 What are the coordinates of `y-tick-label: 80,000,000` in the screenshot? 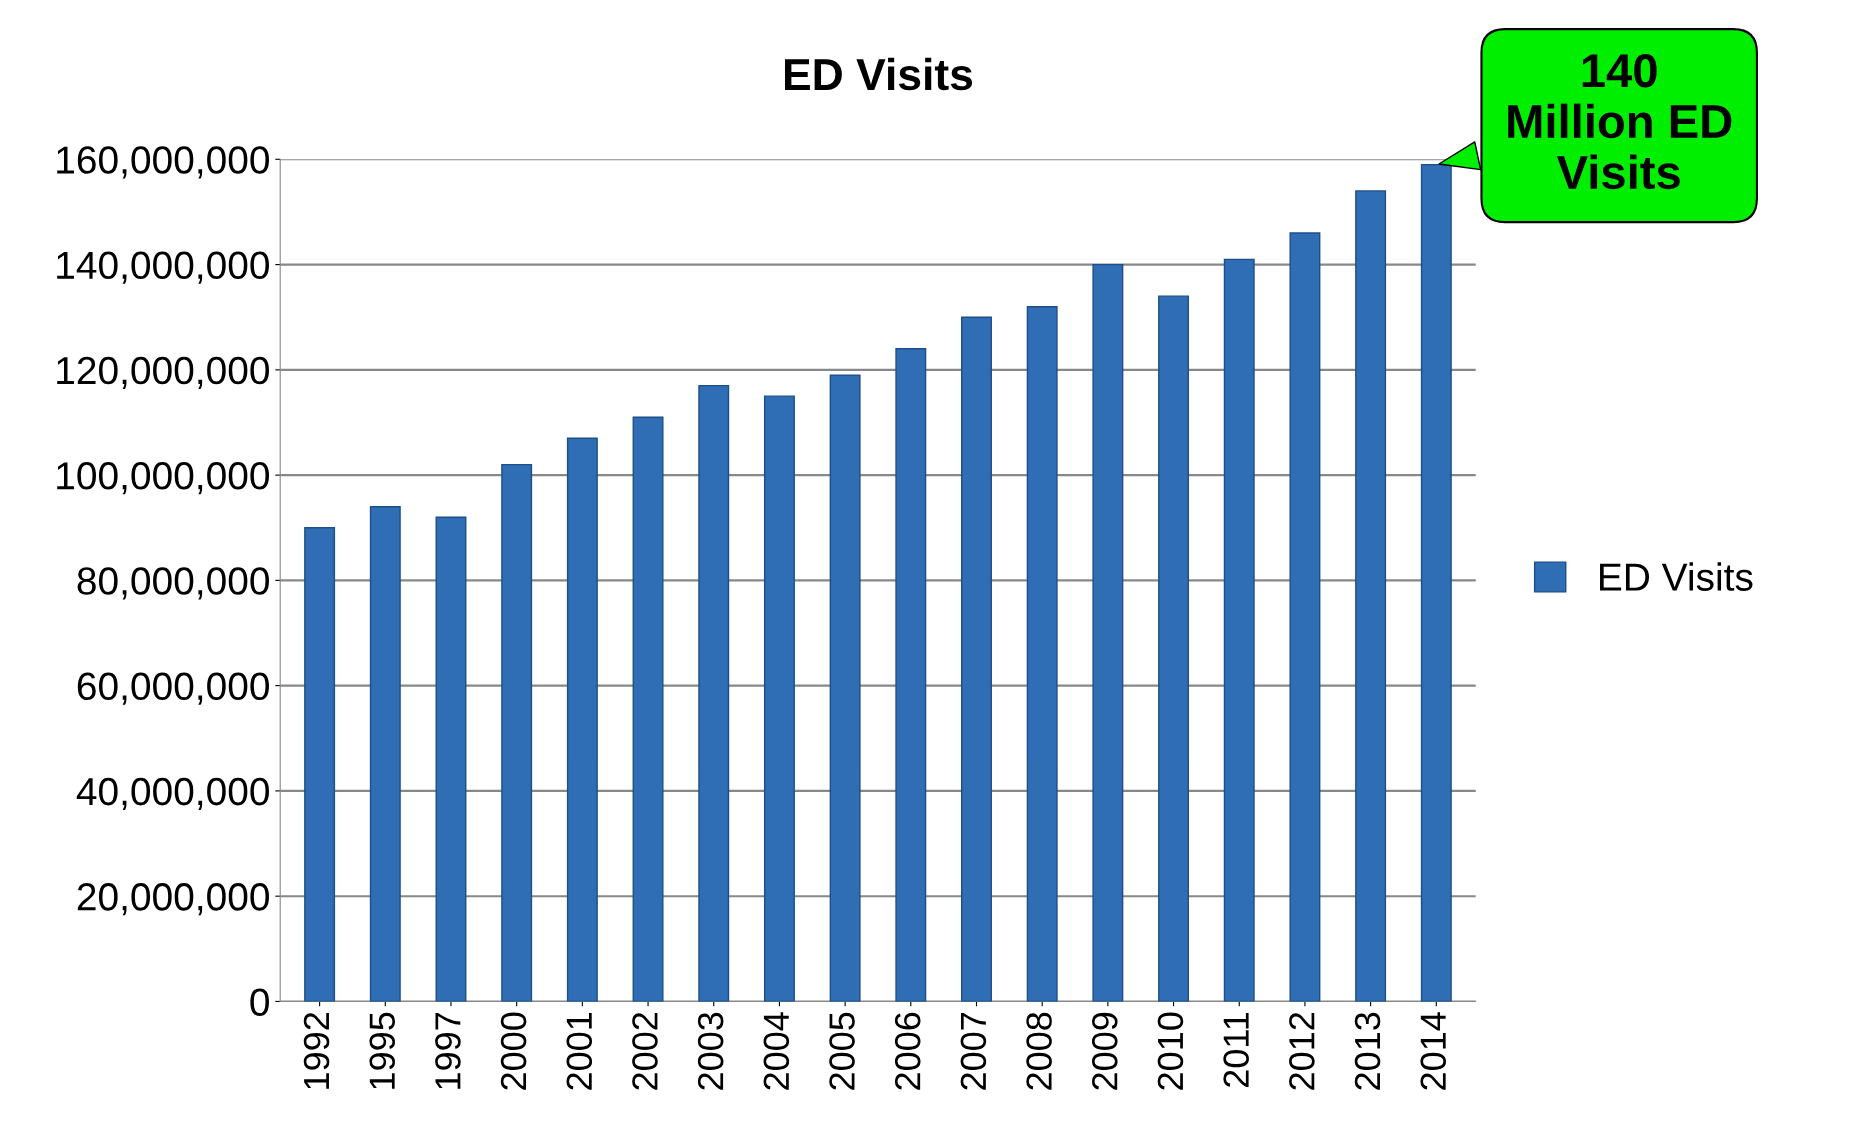 It's located at (173, 583).